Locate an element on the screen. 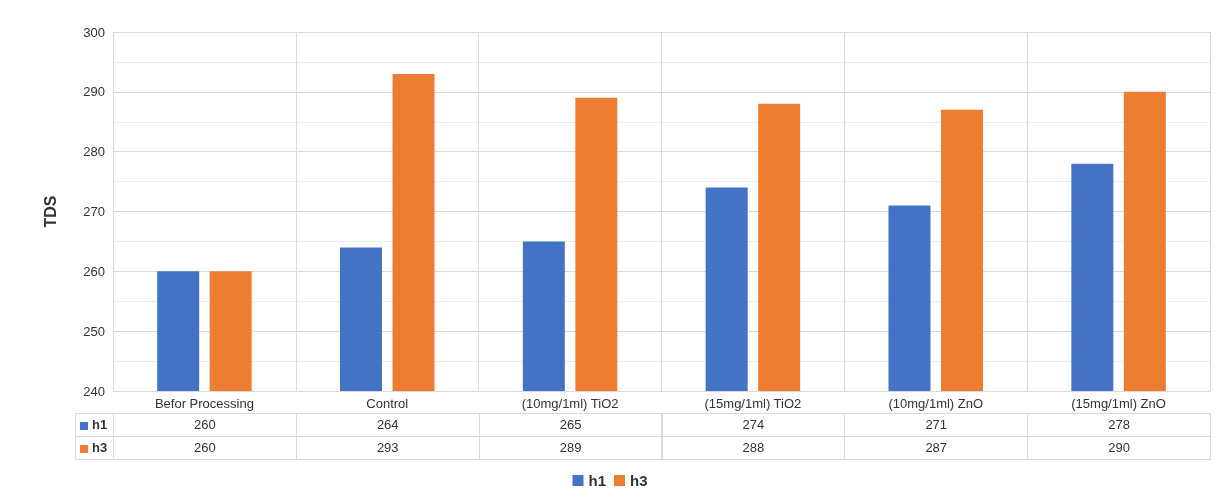 The width and height of the screenshot is (1220, 501). x-tick-label: (15mg/1ml) TiO2 is located at coordinates (753, 403).